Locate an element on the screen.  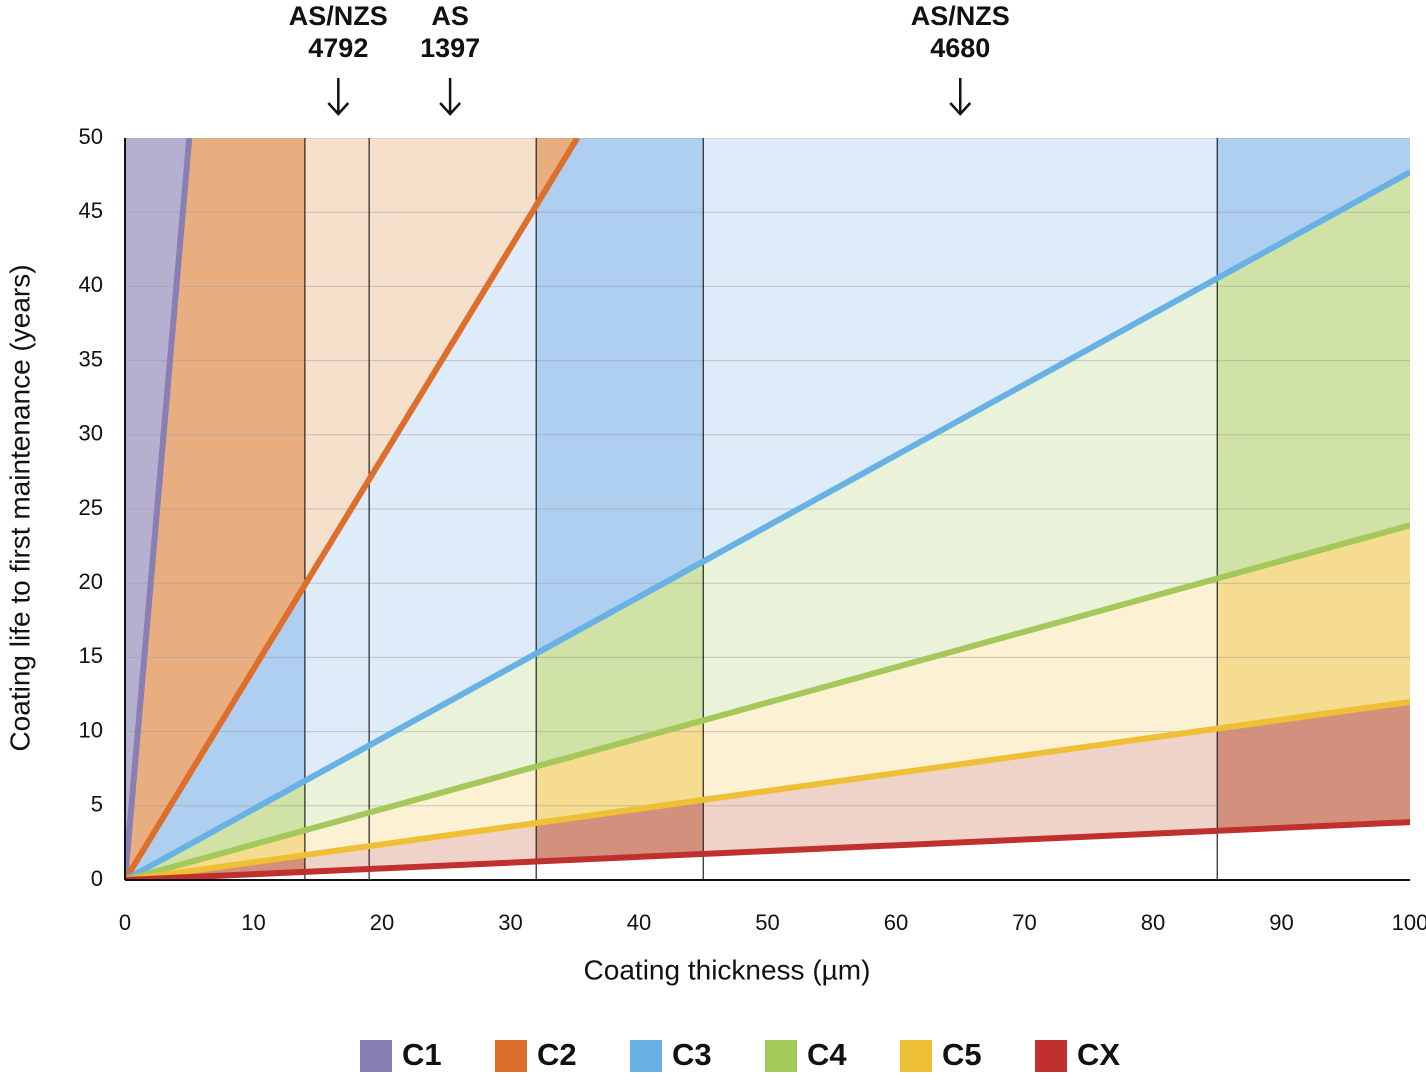
x-tick-label: 90 is located at coordinates (1281, 922).